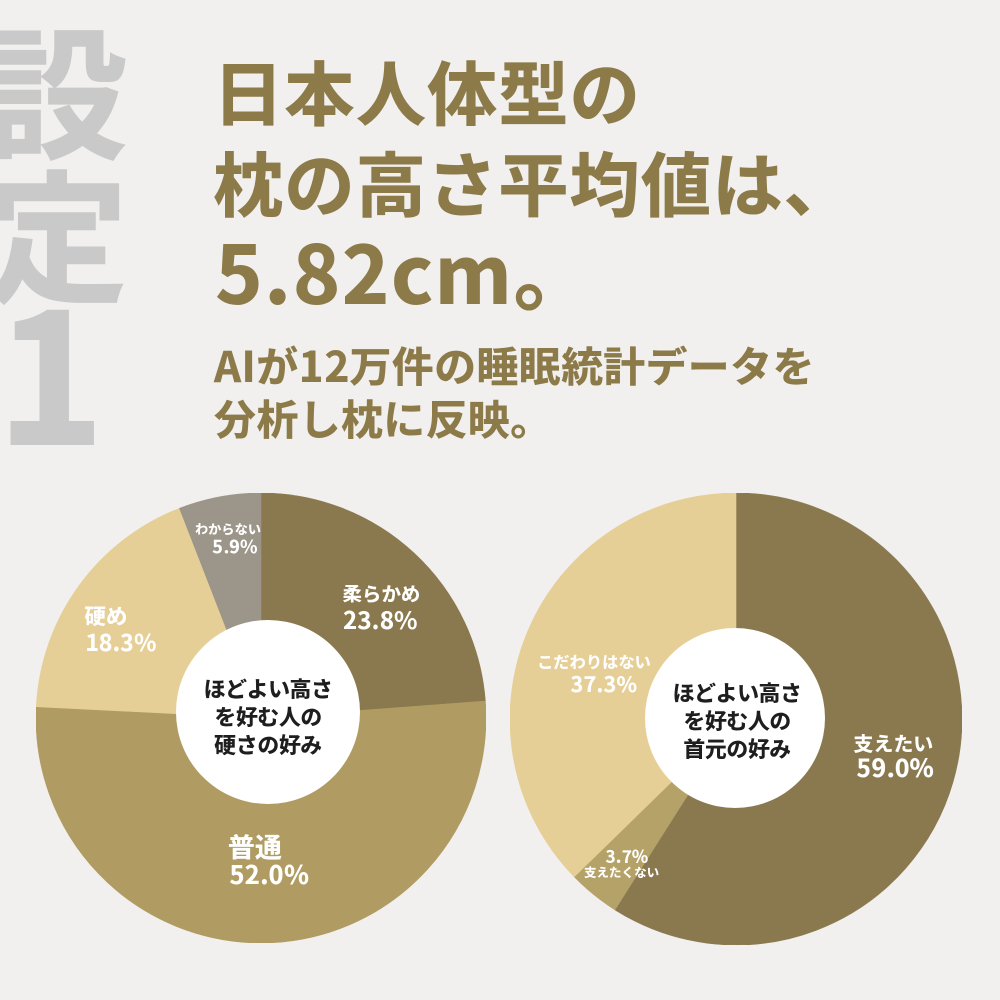  I want to click on slice-pct-support: 59.0%, so click(895, 767).